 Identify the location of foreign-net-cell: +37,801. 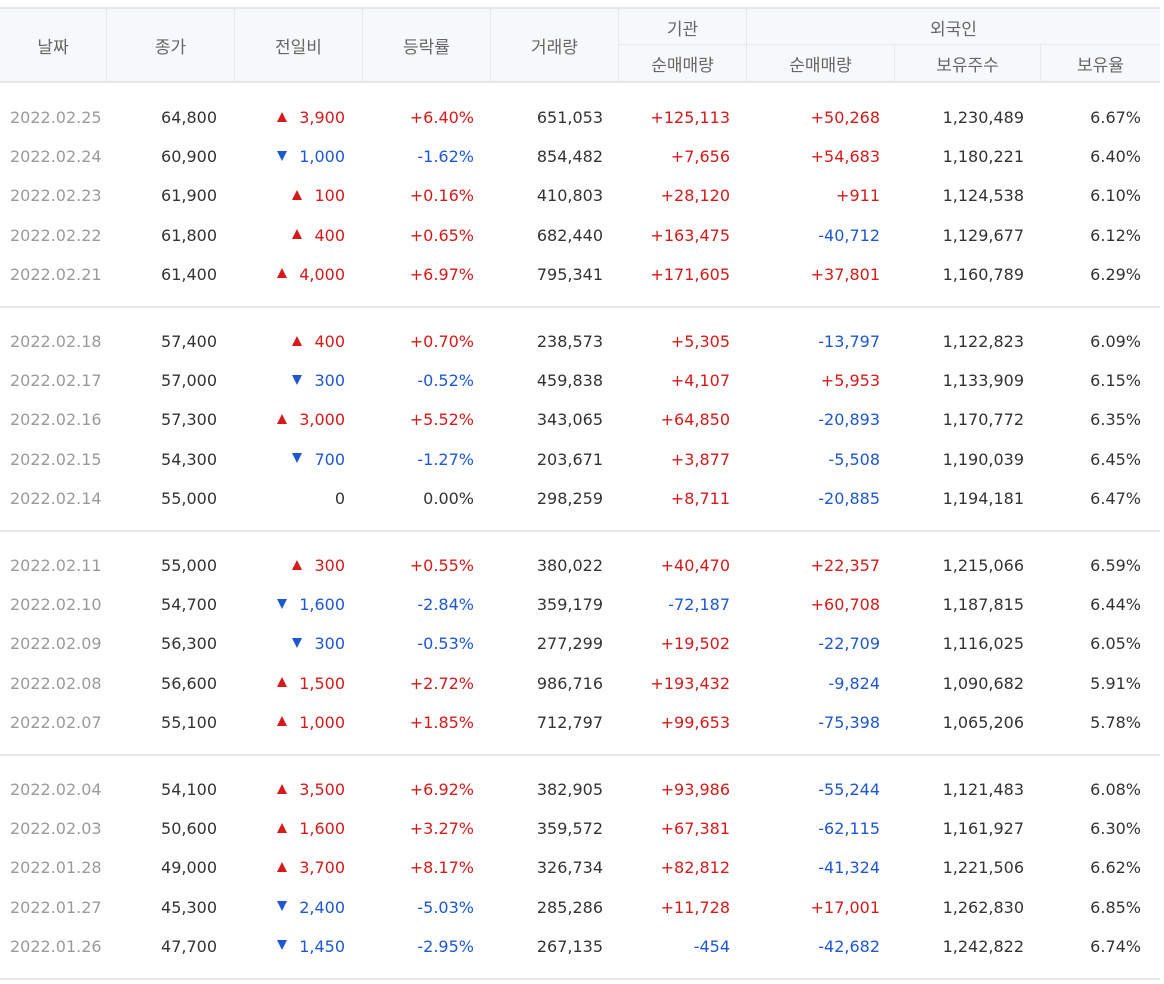
(845, 274).